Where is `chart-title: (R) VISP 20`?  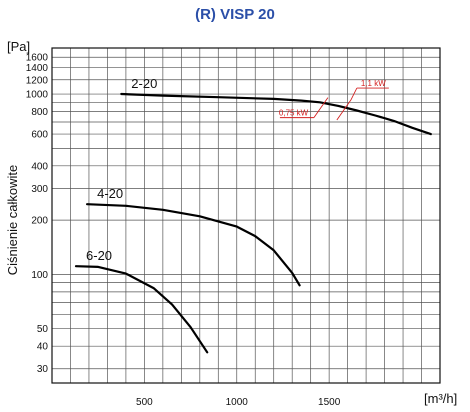
chart-title: (R) VISP 20 is located at coordinates (235, 14).